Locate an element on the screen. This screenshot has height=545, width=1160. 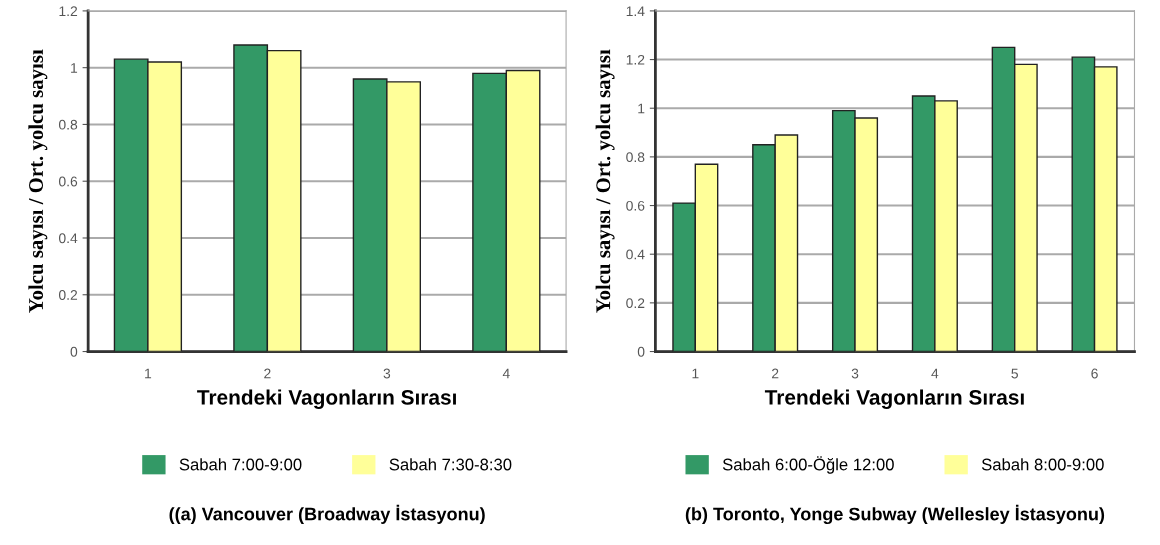
legend-label: Sabah 8:00-9:00 is located at coordinates (1042, 464).